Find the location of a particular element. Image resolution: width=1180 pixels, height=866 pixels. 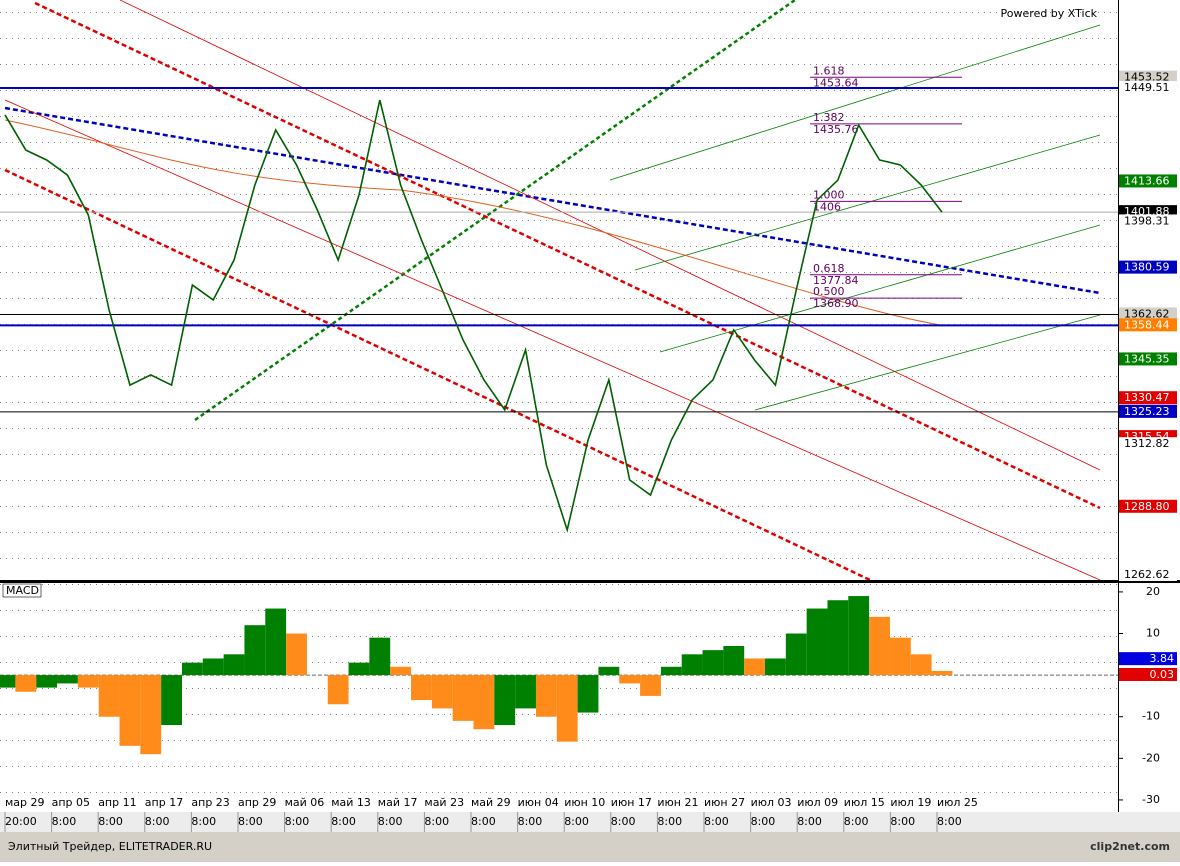

macd-marker-label: 0.03 is located at coordinates (1162, 674).